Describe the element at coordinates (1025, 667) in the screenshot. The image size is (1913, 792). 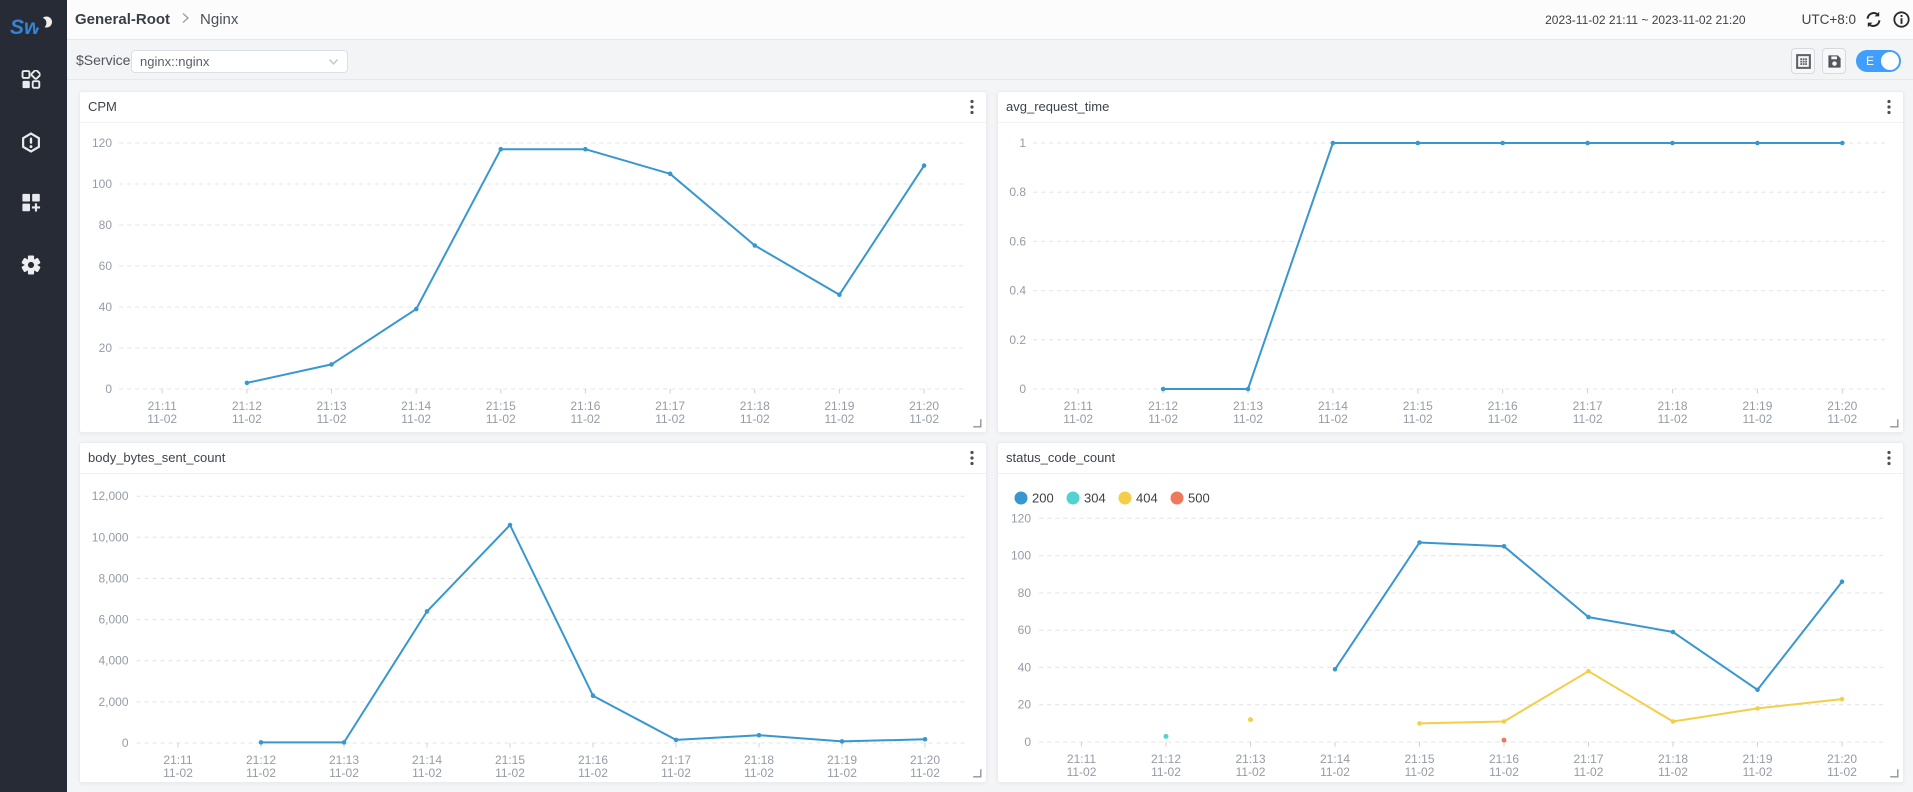
I see `svg-text: 40` at that location.